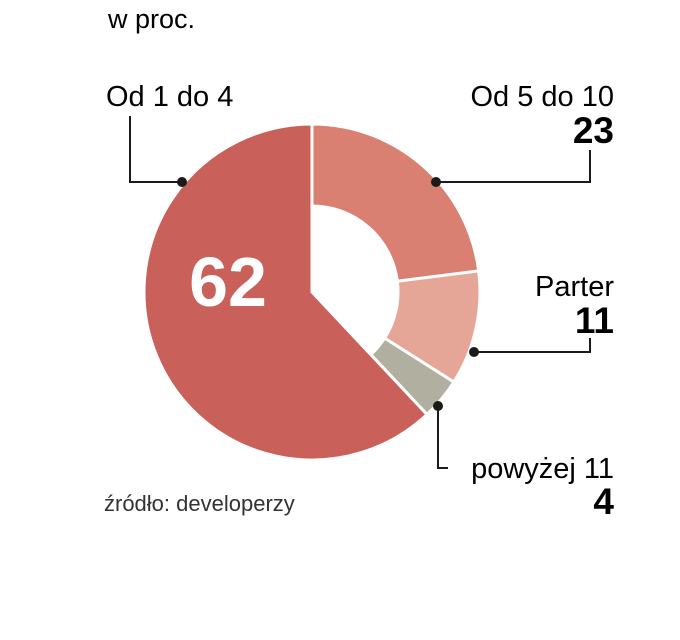  What do you see at coordinates (594, 320) in the screenshot?
I see `value-label-parter: 11` at bounding box center [594, 320].